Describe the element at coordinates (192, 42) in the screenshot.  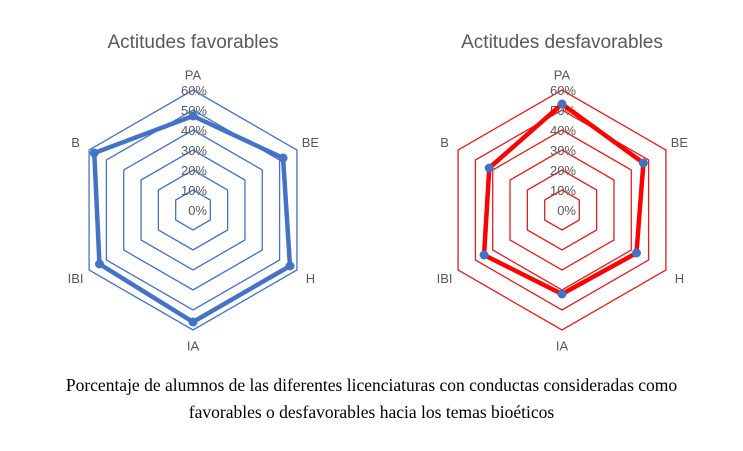
I see `chart-title: Actitudes favorables` at that location.